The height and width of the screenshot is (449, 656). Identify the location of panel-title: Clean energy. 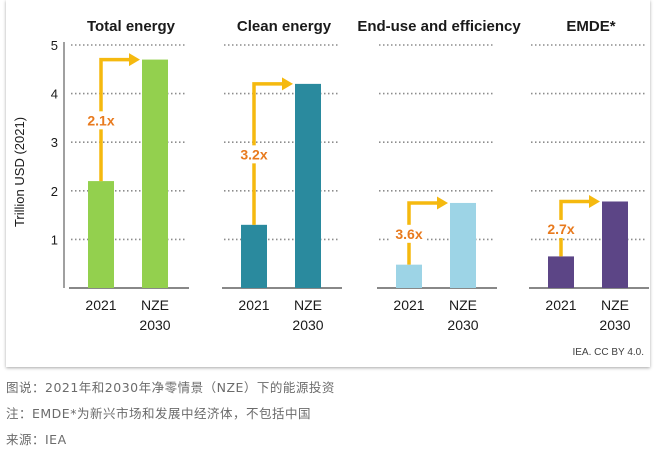
(284, 26).